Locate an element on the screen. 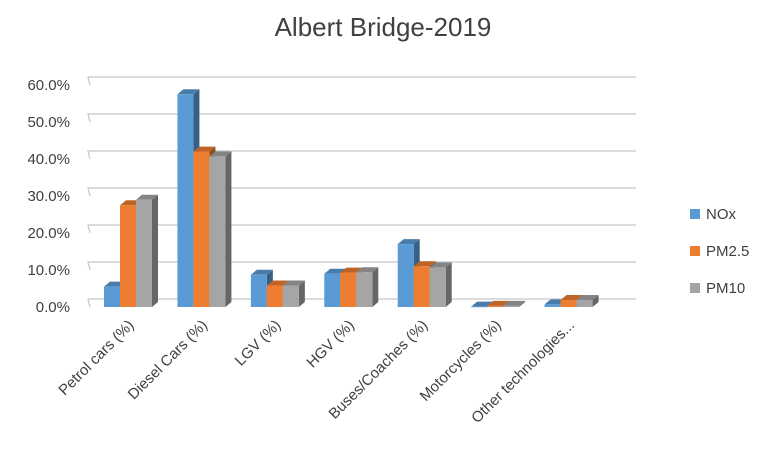 Image resolution: width=766 pixels, height=461 pixels. x-tick-label: HGV (%) is located at coordinates (330, 344).